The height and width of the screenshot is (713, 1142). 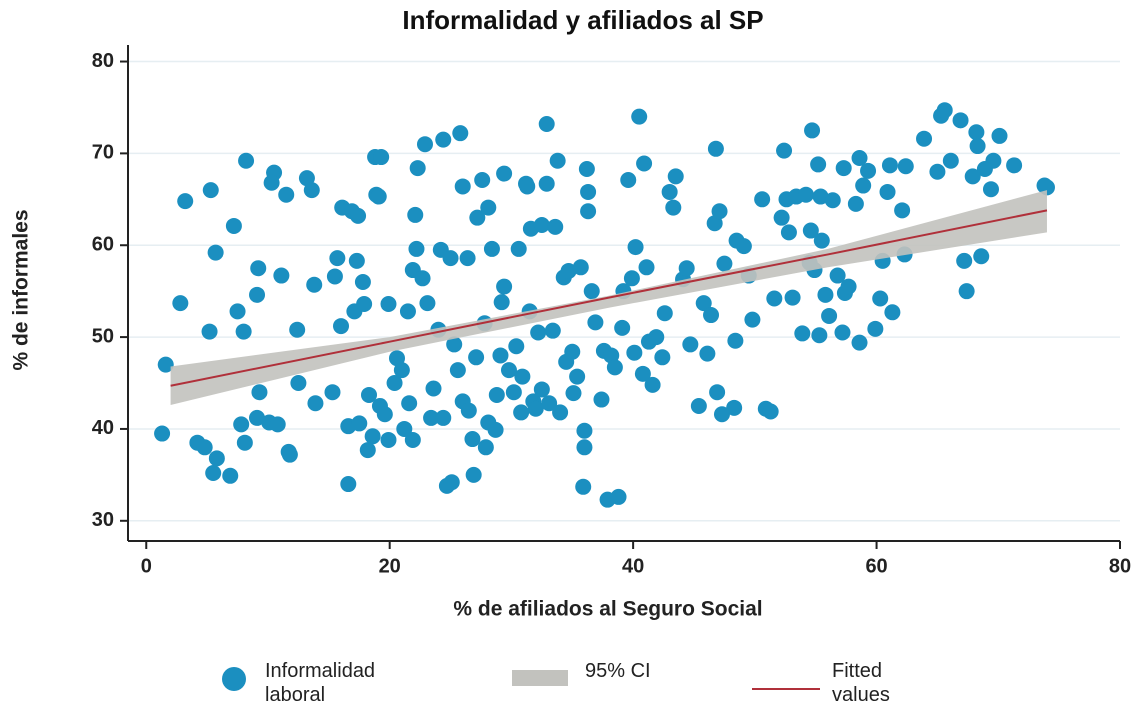 I want to click on x-tick-label: 40, so click(x=633, y=566).